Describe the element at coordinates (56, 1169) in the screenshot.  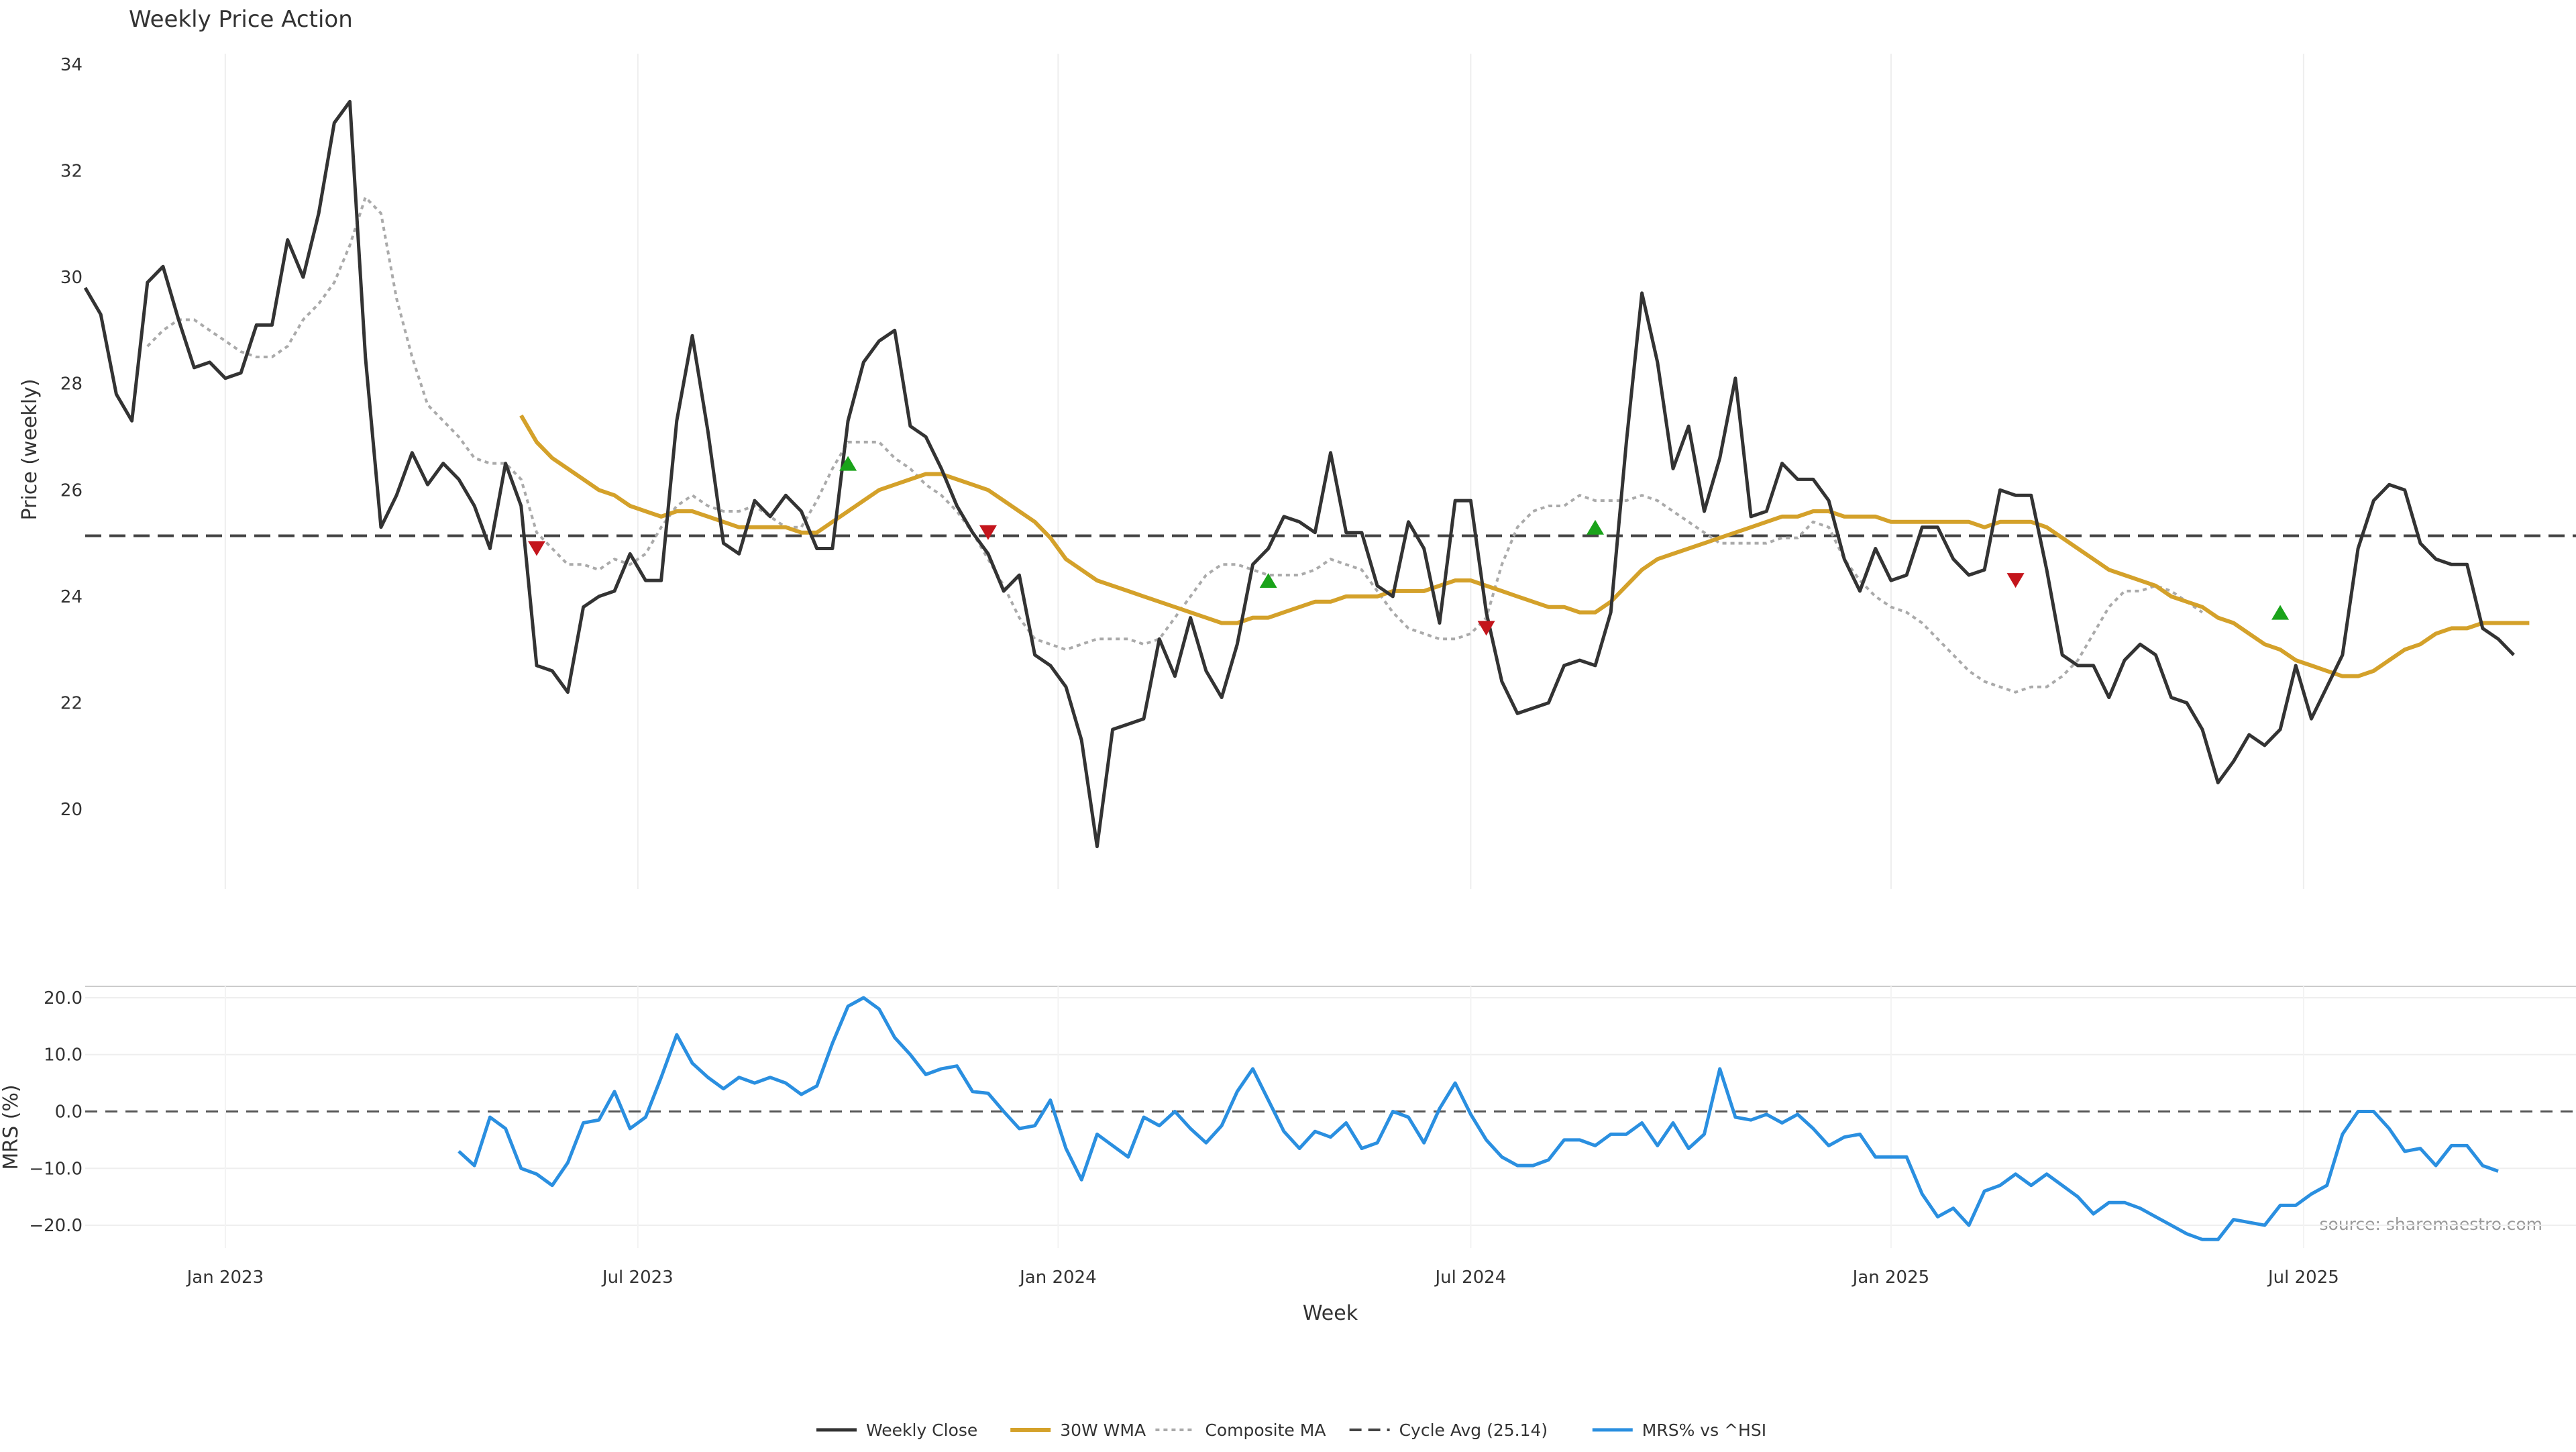
I see `mrs-y-tick-label: −10.0` at that location.